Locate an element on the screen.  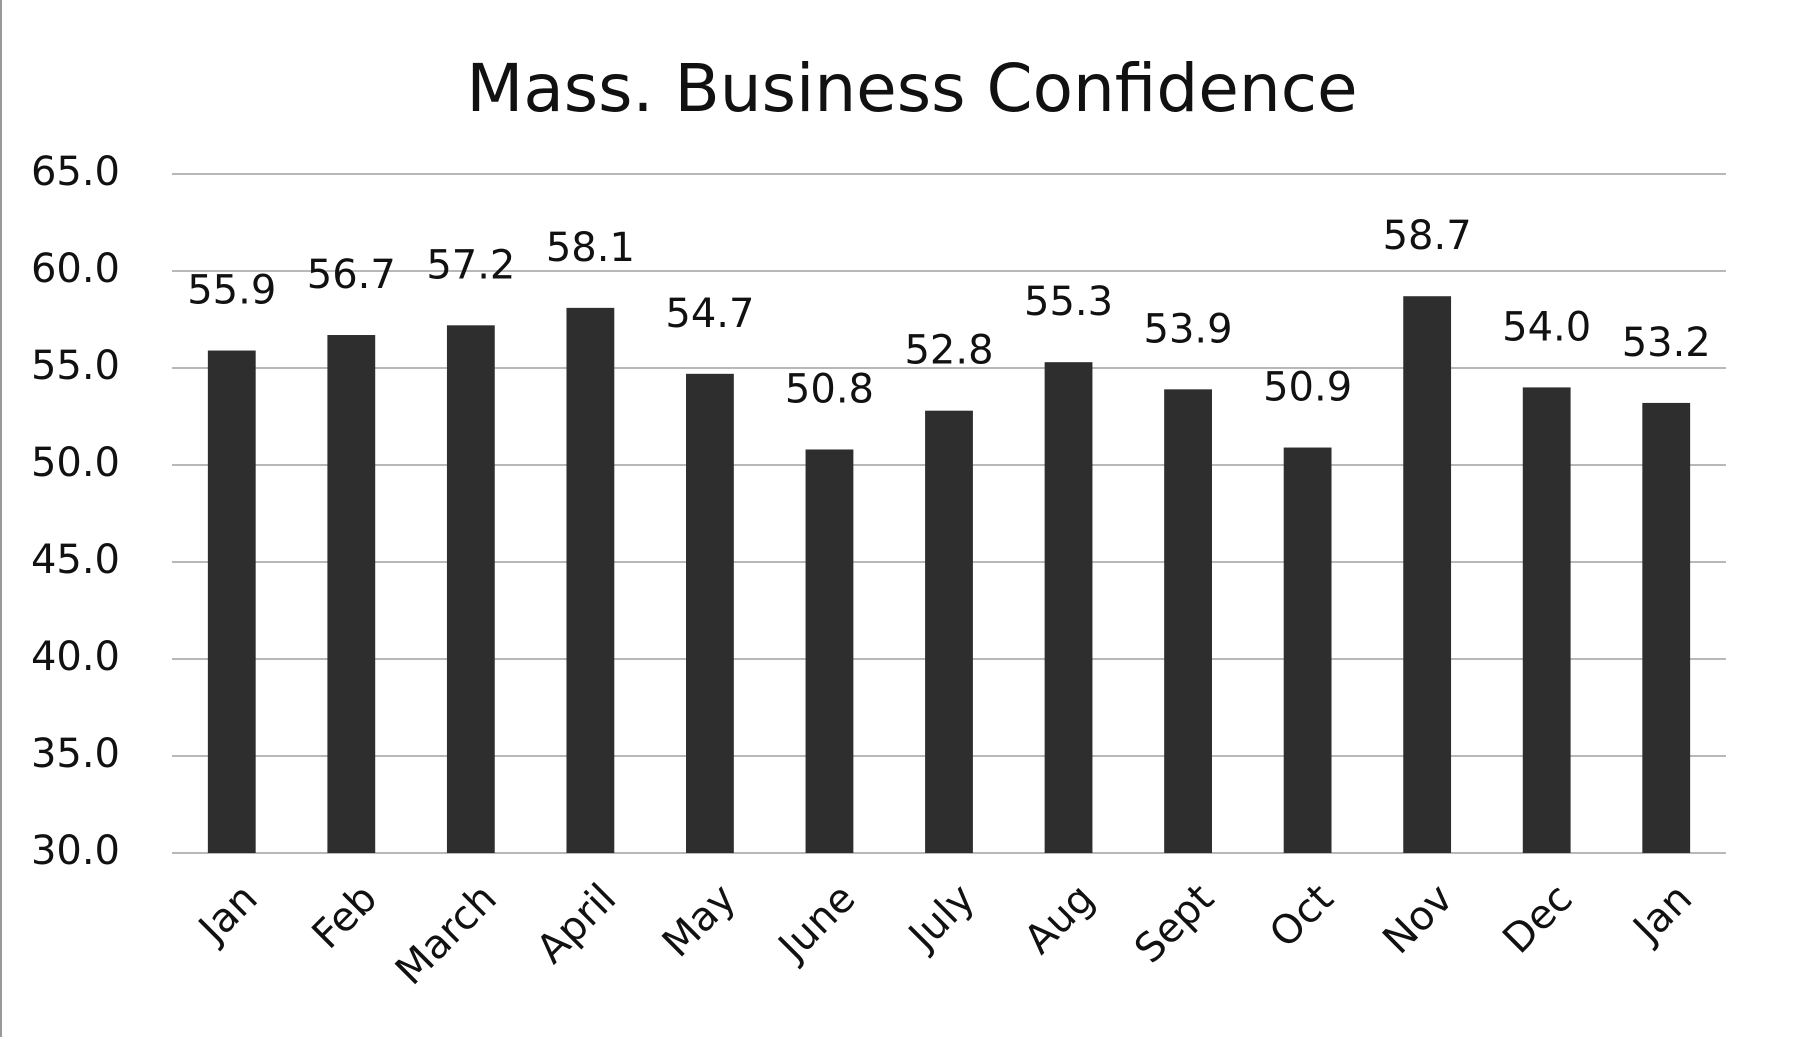
y-tick-label: 40.0 is located at coordinates (75, 657).